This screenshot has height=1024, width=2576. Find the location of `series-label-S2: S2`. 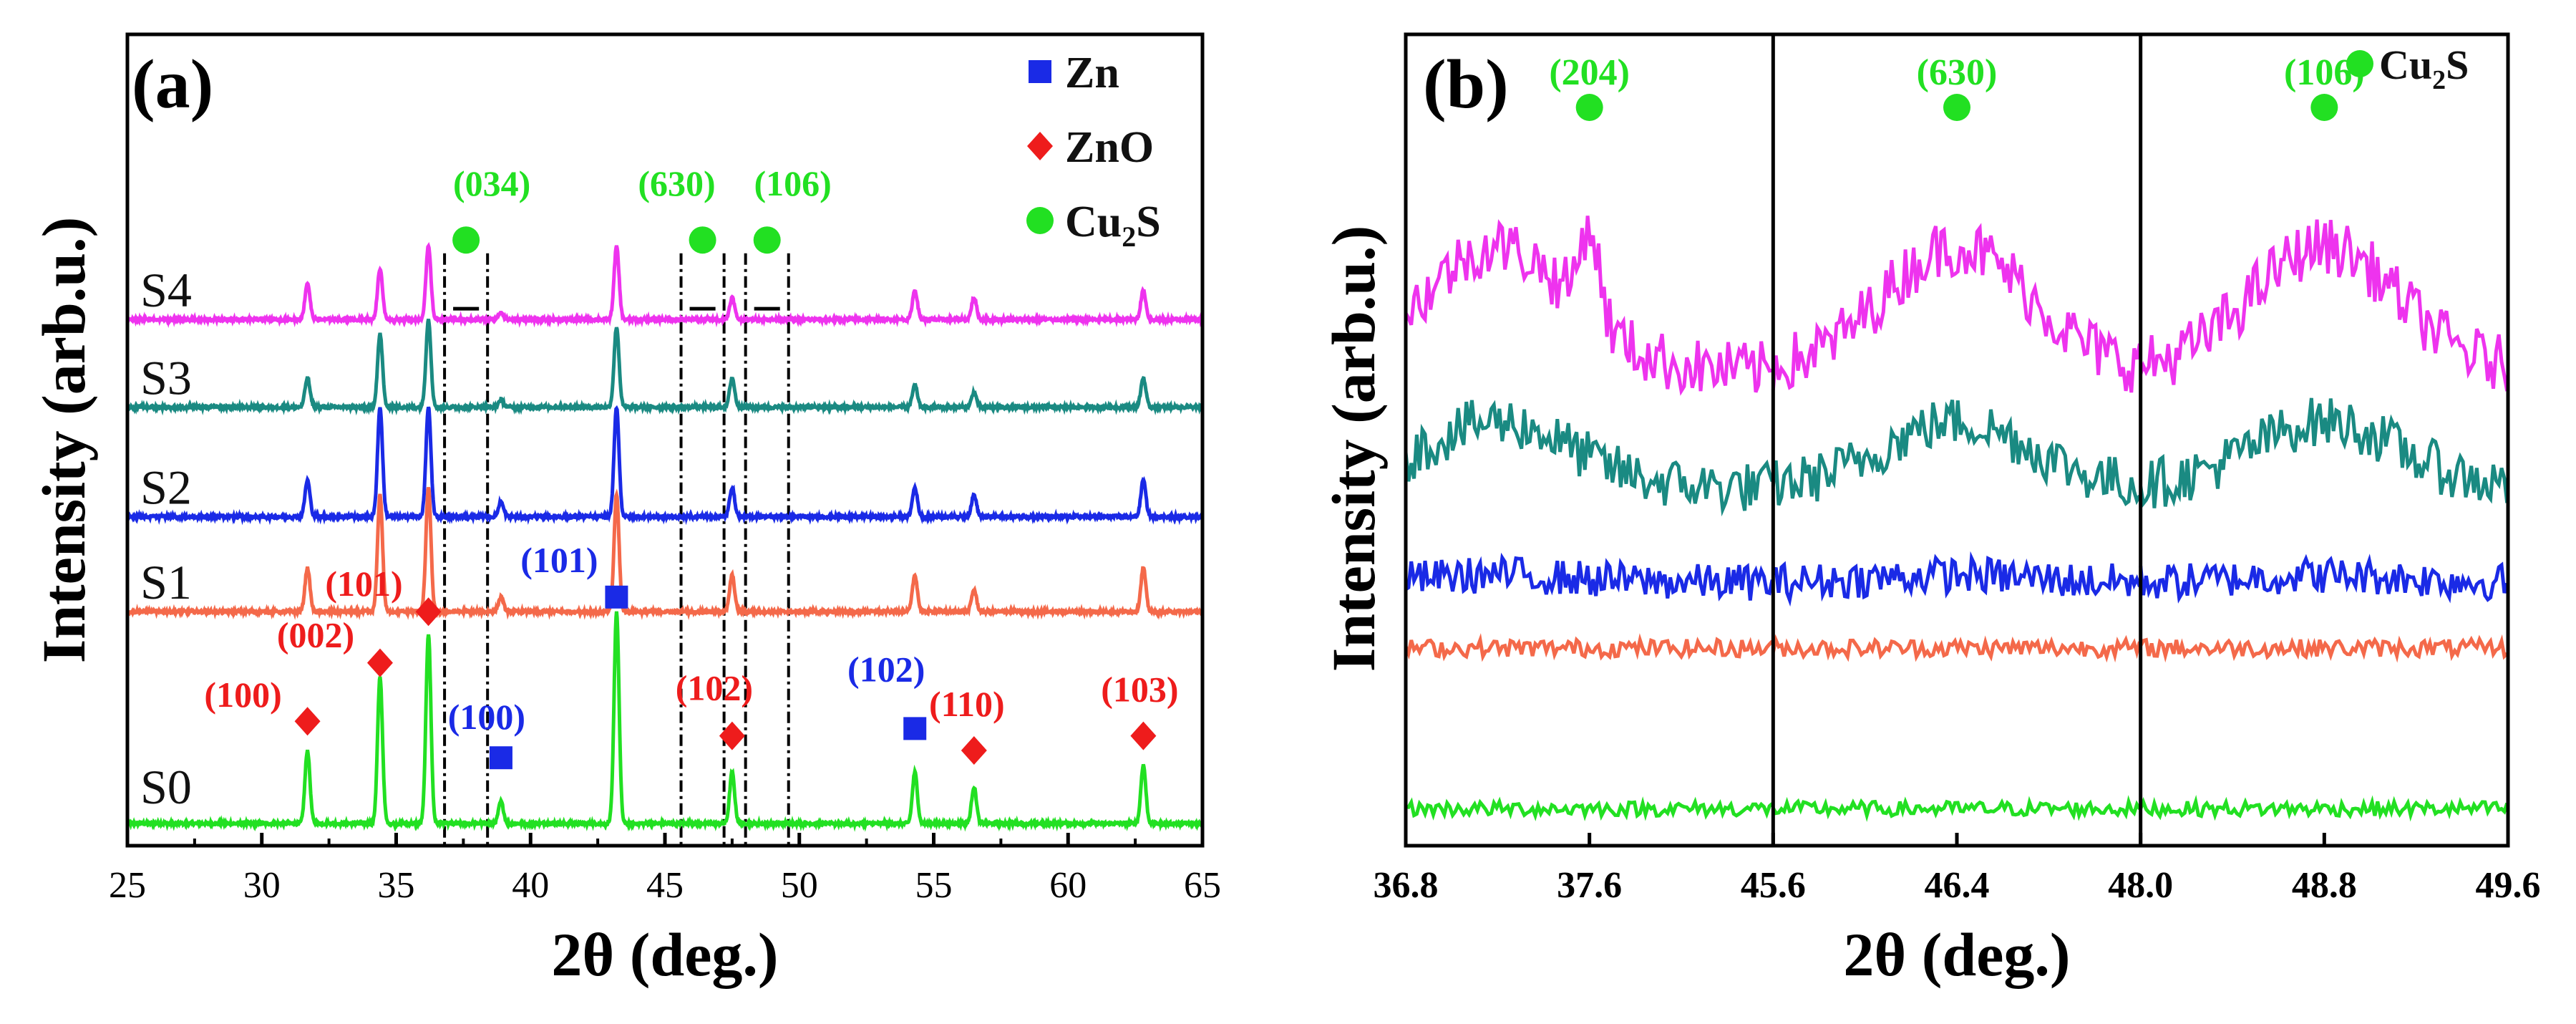

series-label-S2: S2 is located at coordinates (166, 487).